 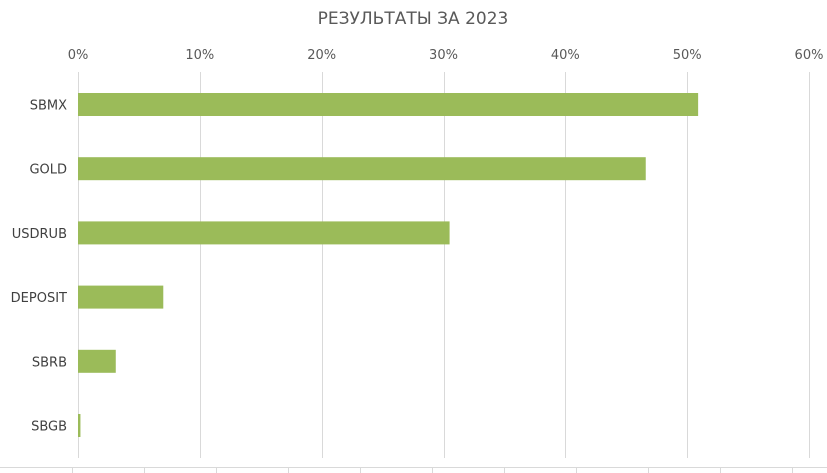 I want to click on x-tick-label: 60%, so click(x=809, y=55).